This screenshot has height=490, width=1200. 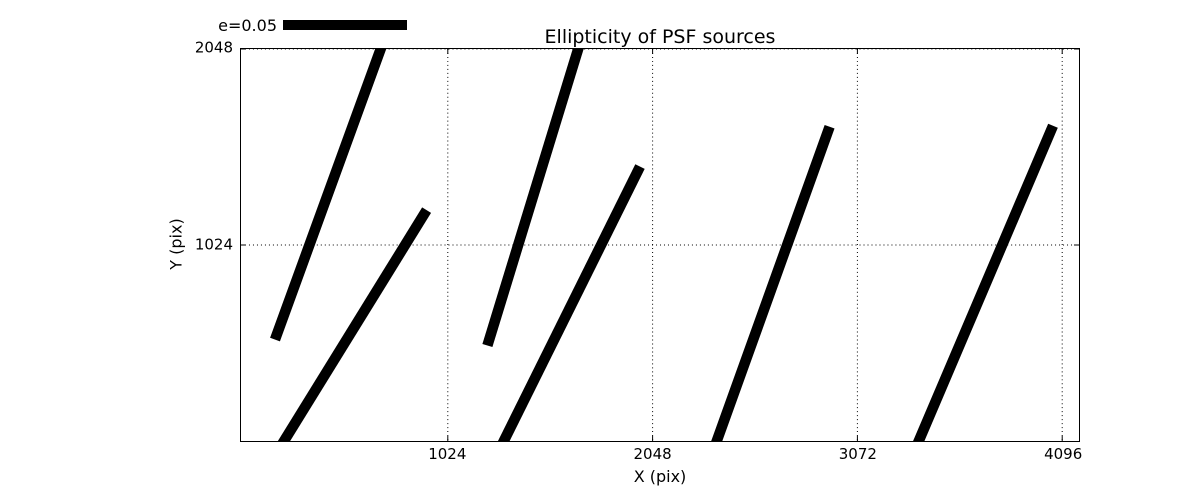 I want to click on y-axis-label: Y (pix), so click(x=176, y=244).